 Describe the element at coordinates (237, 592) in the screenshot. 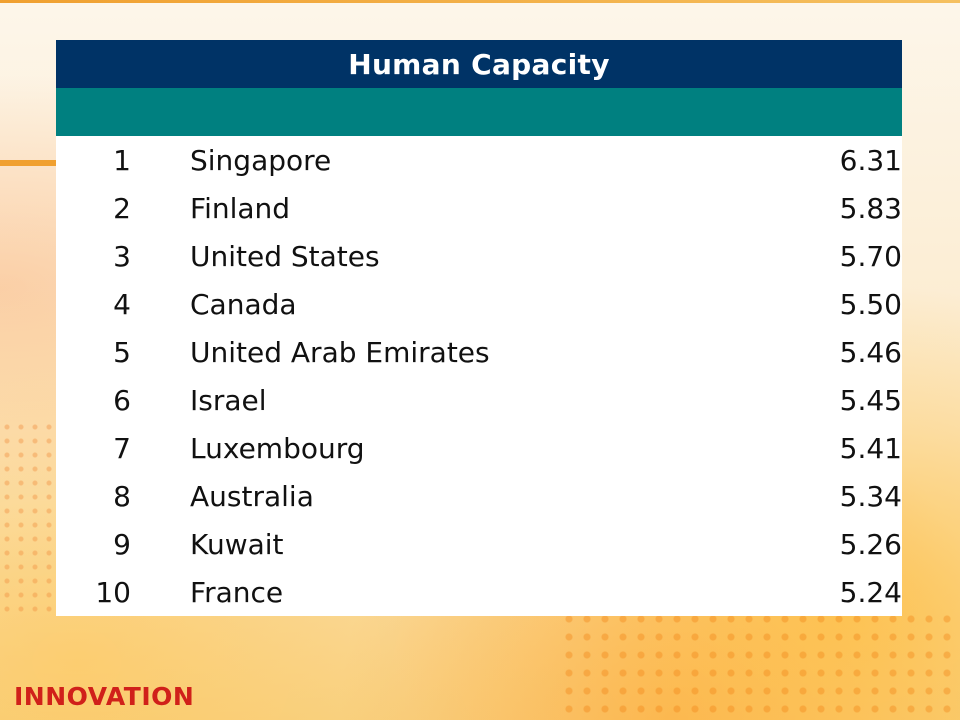

I see `country-cell: France` at that location.